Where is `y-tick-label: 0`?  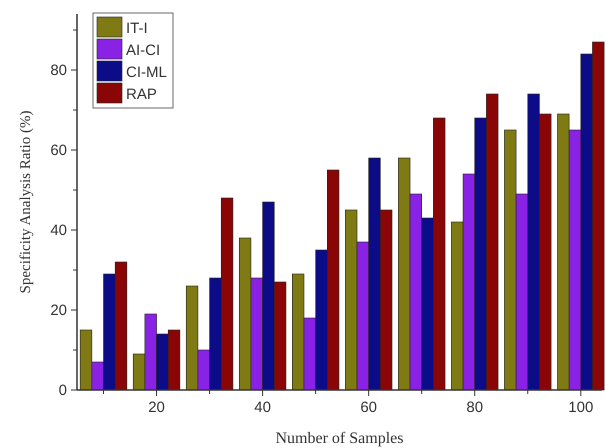
y-tick-label: 0 is located at coordinates (62, 390).